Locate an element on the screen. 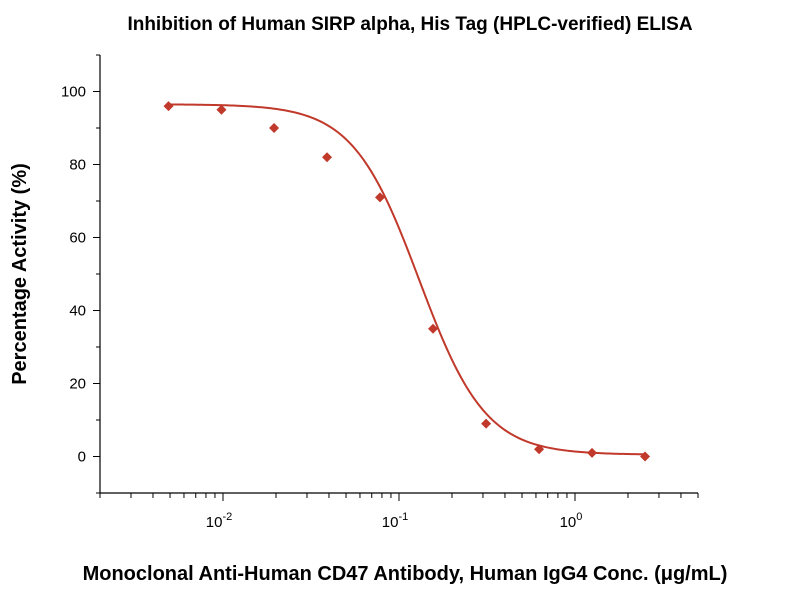 This screenshot has width=800, height=600. y-tick-label: 40 is located at coordinates (77, 311).